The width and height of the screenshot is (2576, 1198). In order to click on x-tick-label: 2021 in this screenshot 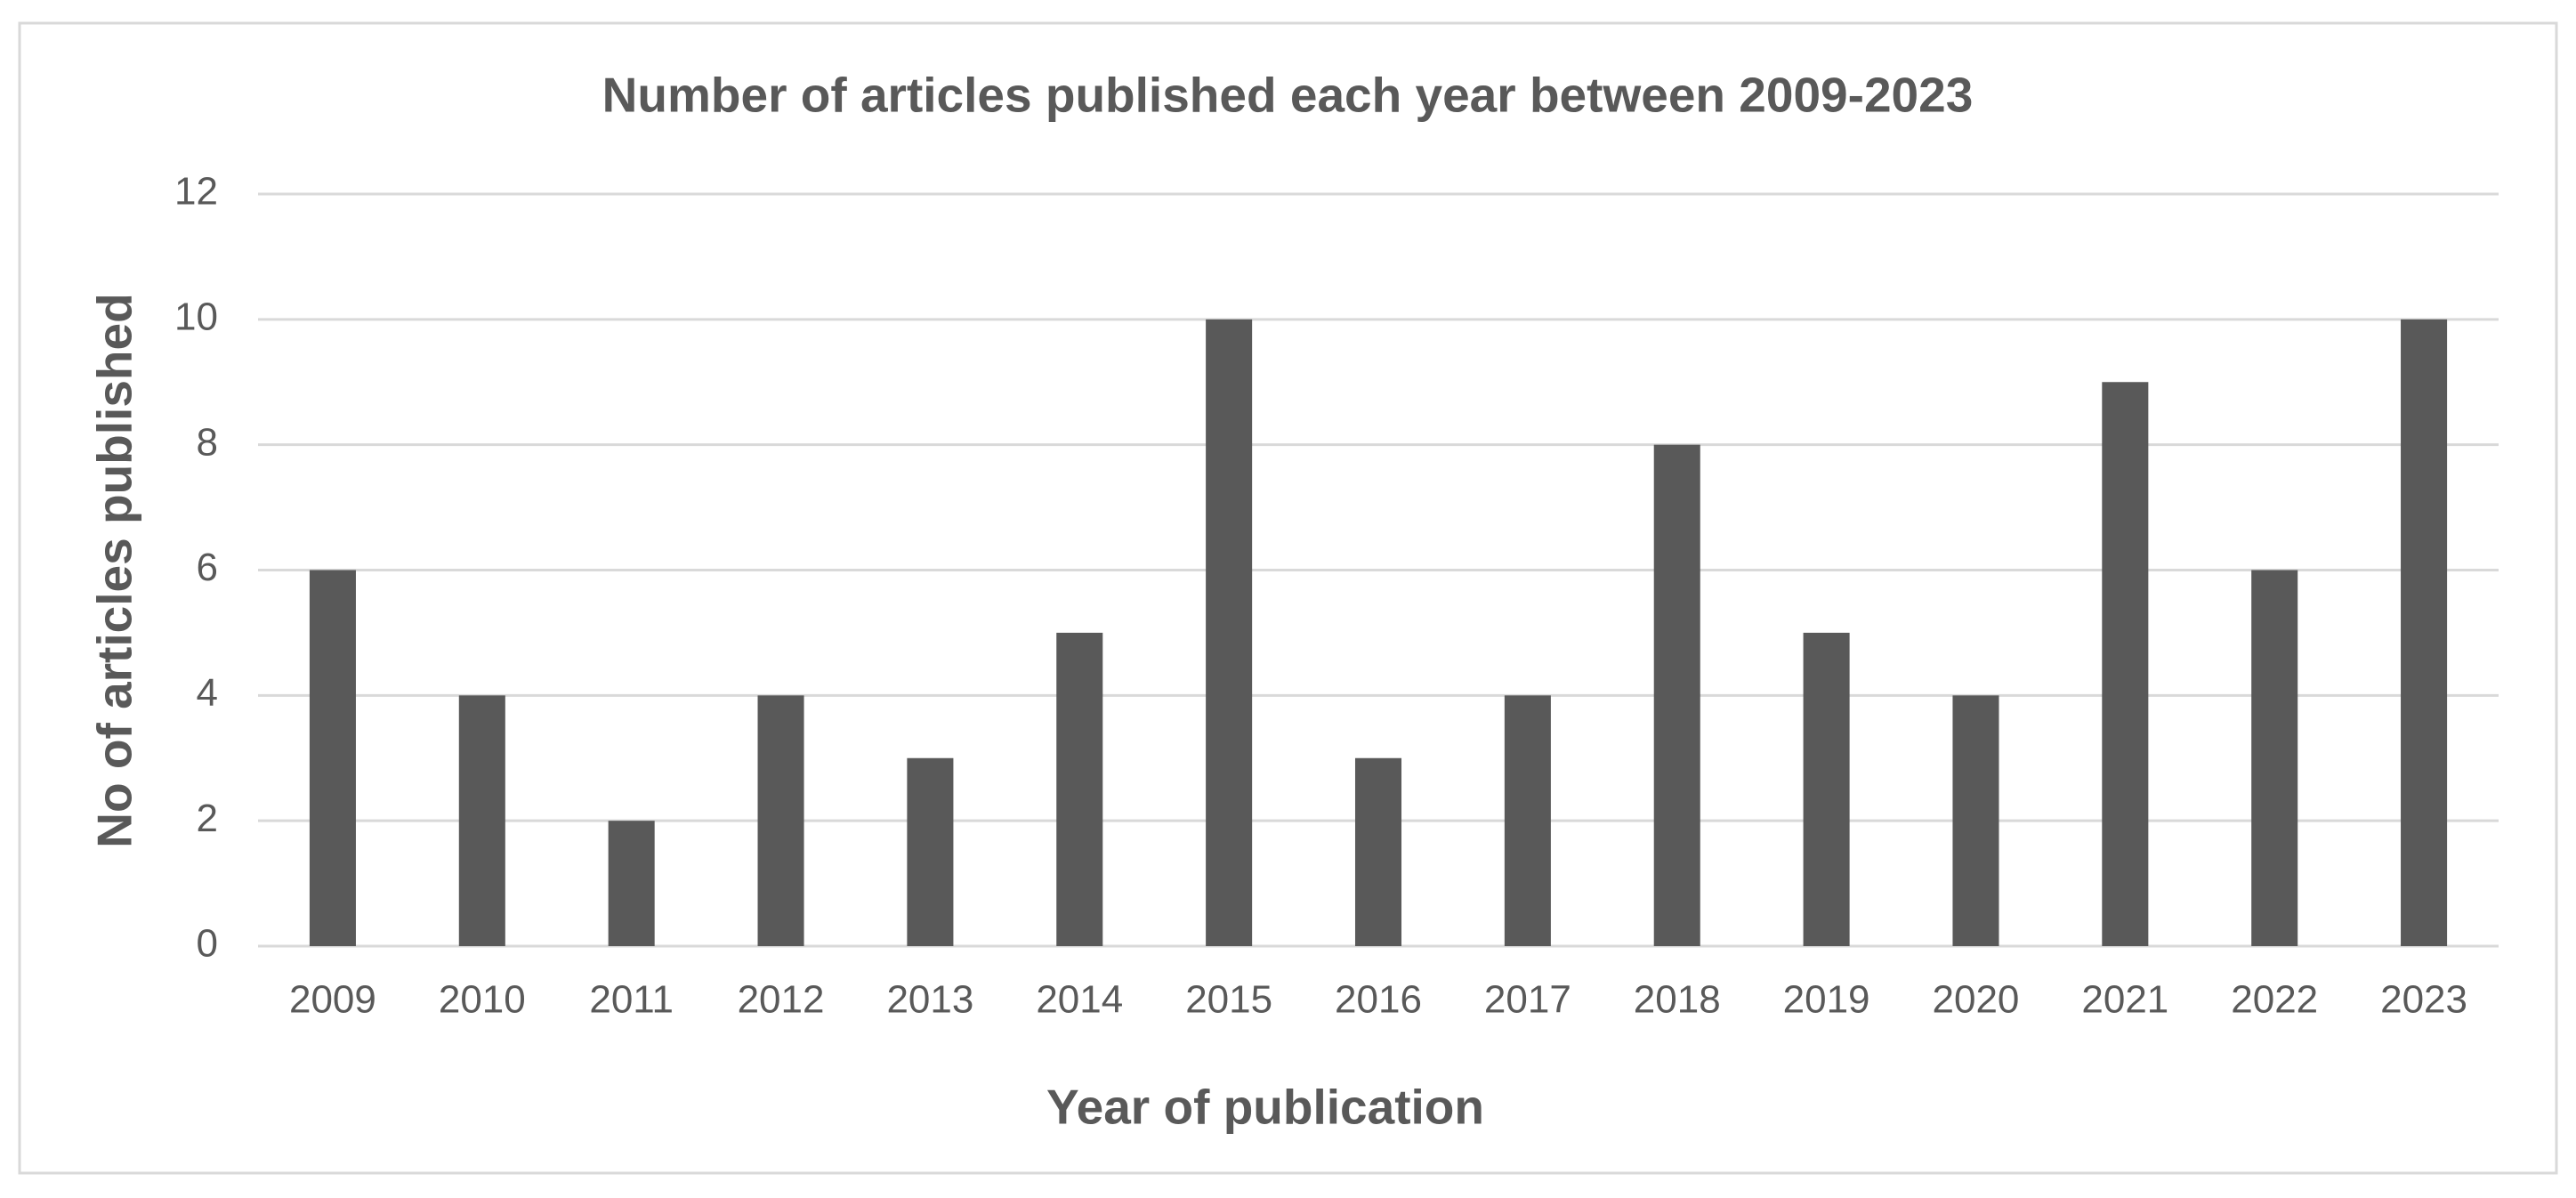, I will do `click(2124, 1000)`.